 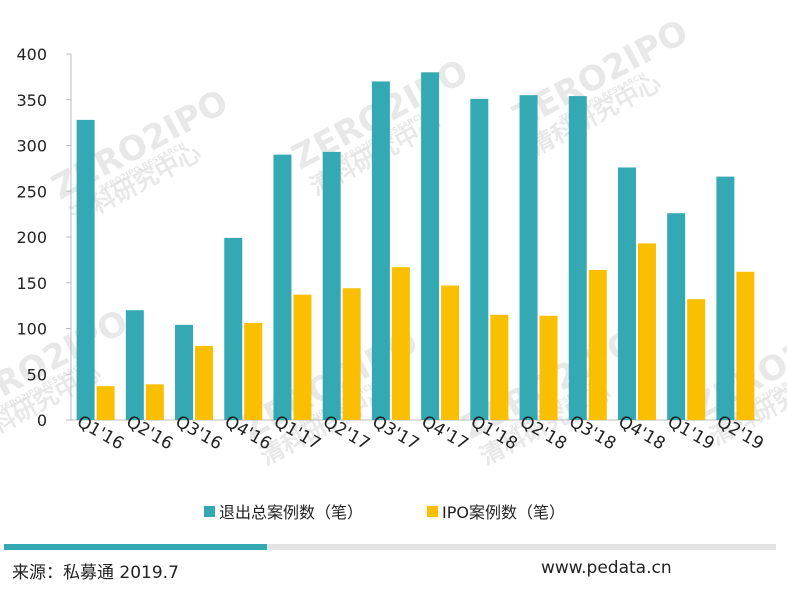 What do you see at coordinates (31, 329) in the screenshot?
I see `y-tick-label: 100` at bounding box center [31, 329].